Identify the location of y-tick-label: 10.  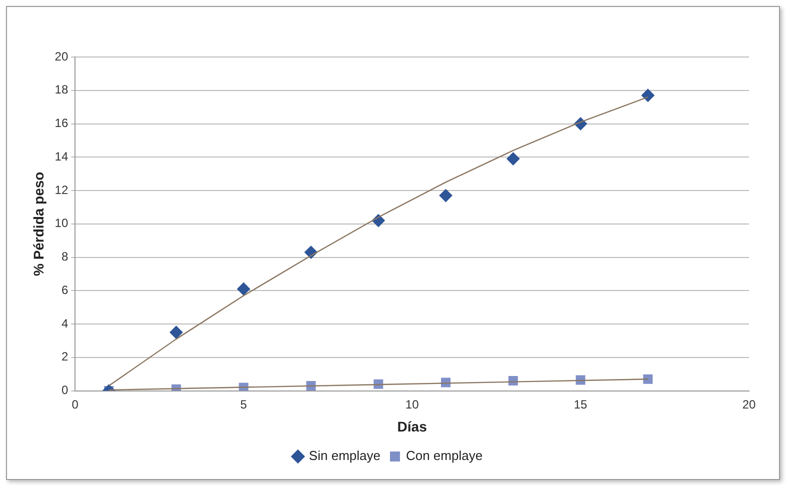
(61, 223).